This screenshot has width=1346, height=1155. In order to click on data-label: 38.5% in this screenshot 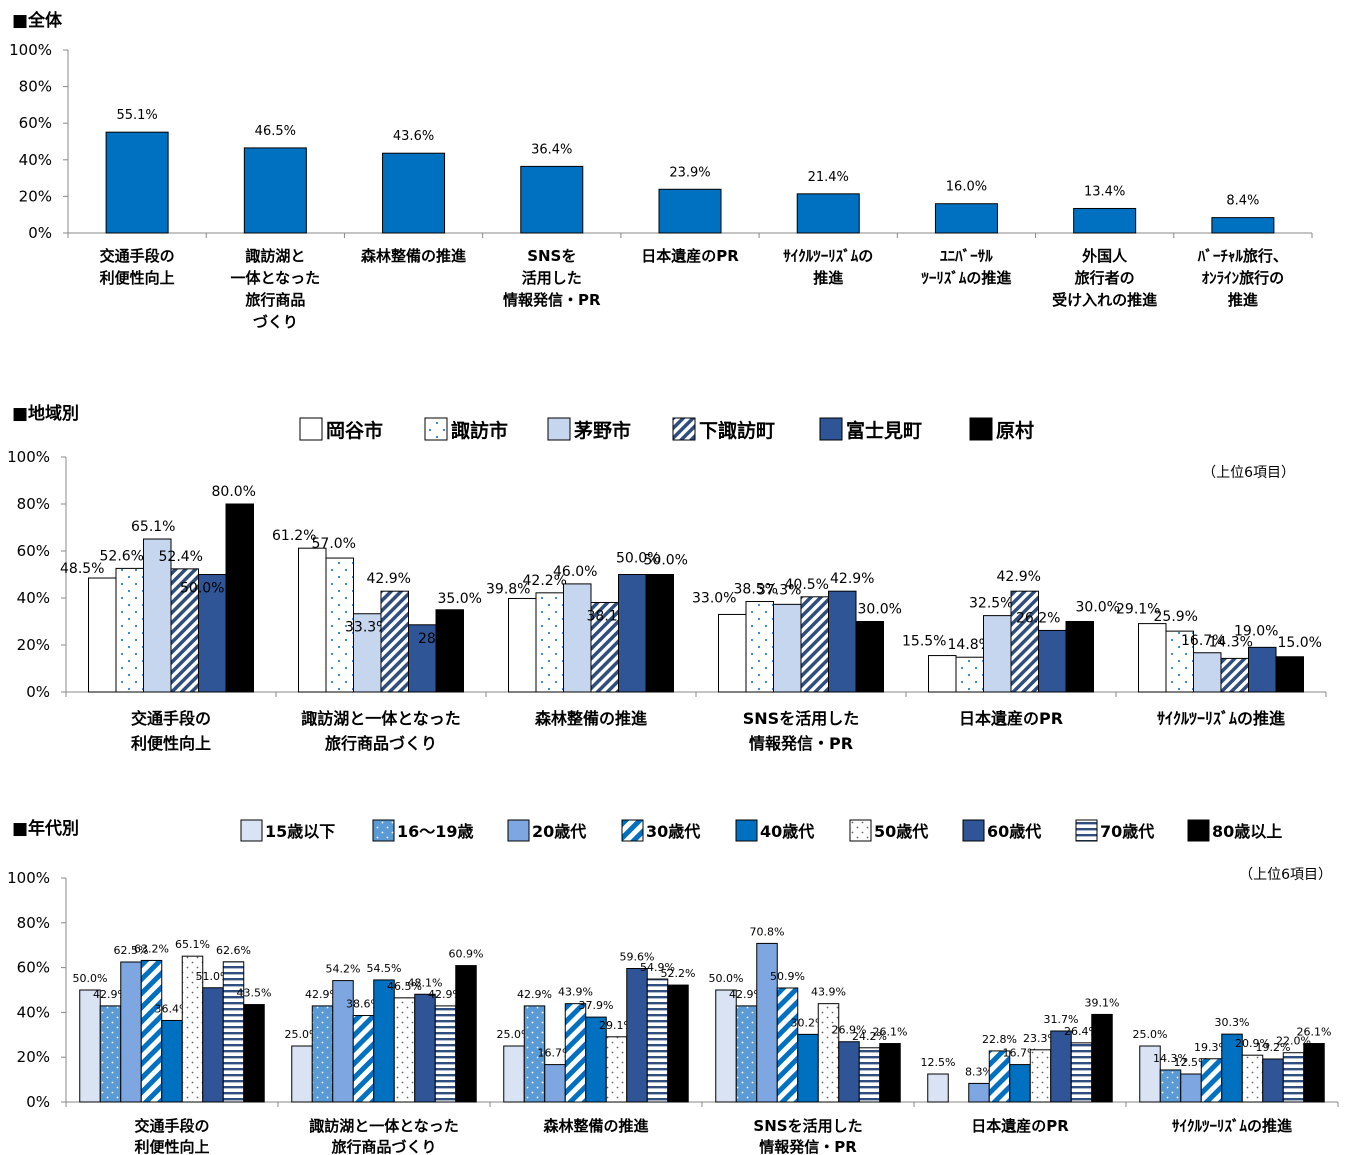, I will do `click(756, 590)`.